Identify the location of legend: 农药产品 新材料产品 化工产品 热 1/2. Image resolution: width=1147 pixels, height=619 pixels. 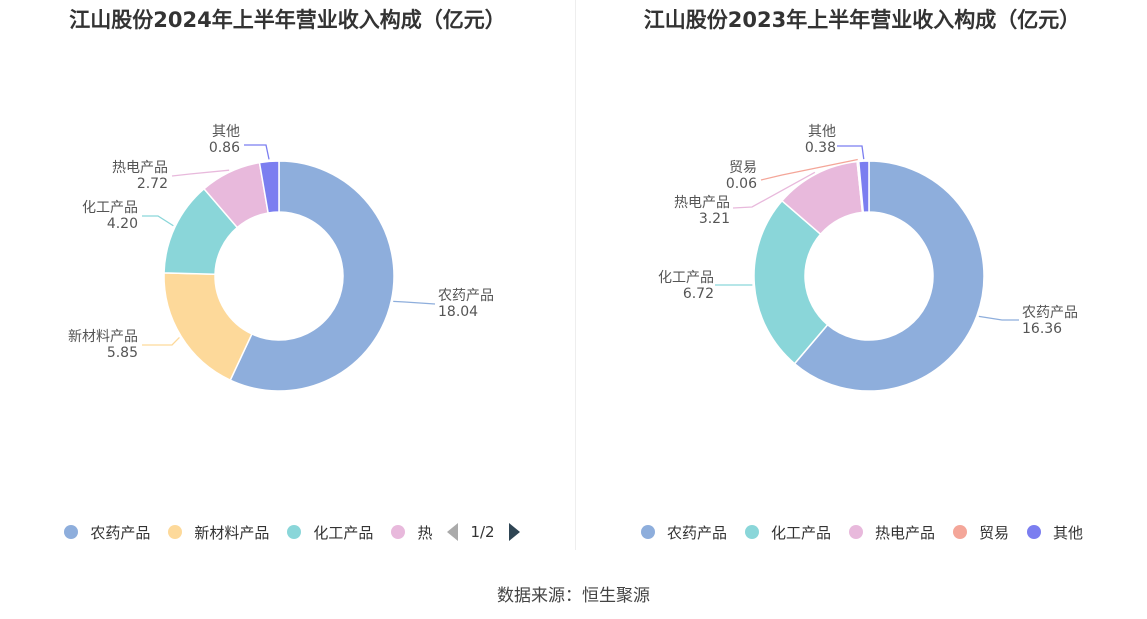
(287, 532).